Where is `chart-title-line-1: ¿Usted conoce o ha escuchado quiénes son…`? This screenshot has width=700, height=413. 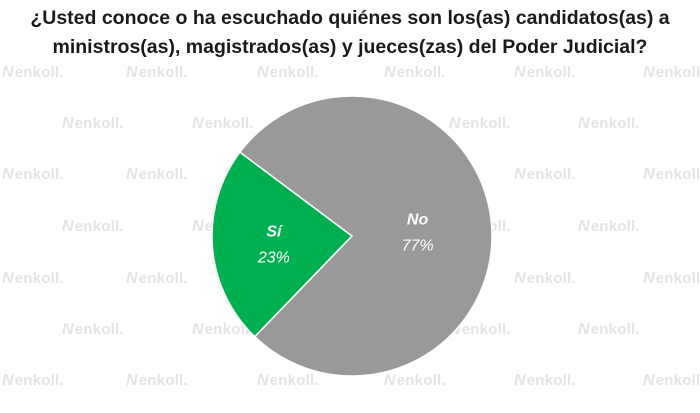 chart-title-line-1: ¿Usted conoce o ha escuchado quiénes son… is located at coordinates (350, 18).